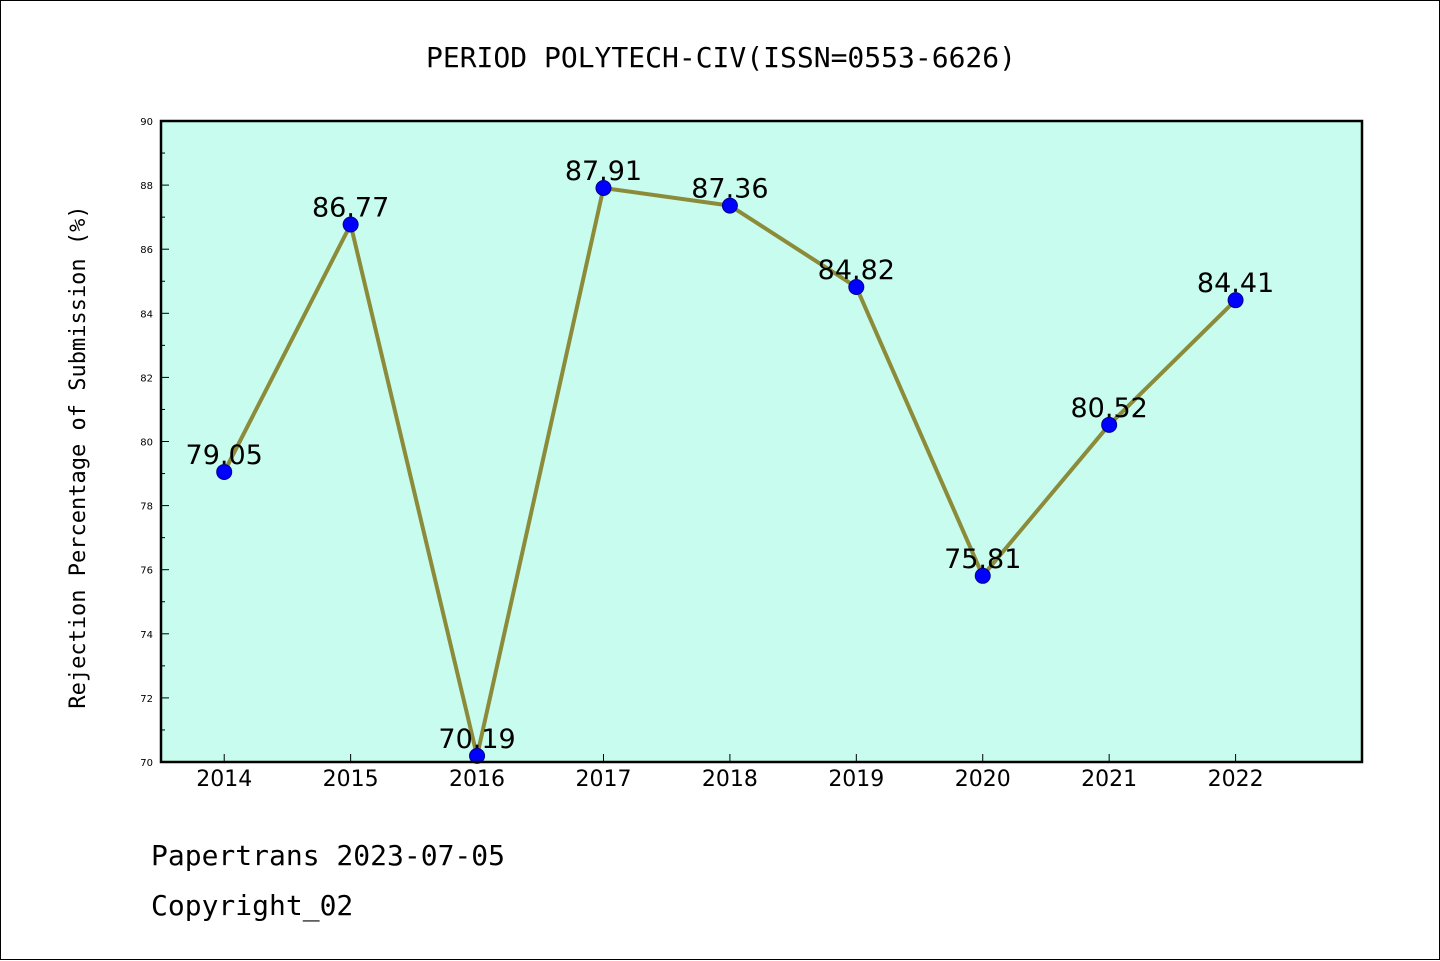 Image resolution: width=1440 pixels, height=961 pixels. What do you see at coordinates (603, 171) in the screenshot?
I see `data-label: 87.91` at bounding box center [603, 171].